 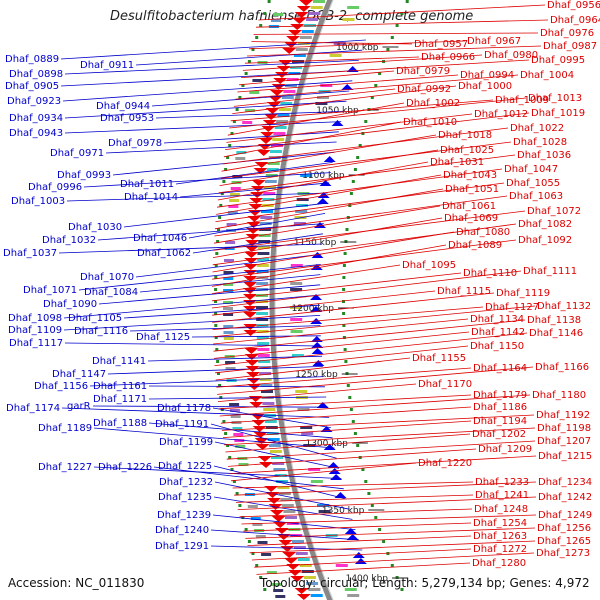 What do you see at coordinates (545, 224) in the screenshot?
I see `right-gene-label: Dhaf_1082` at bounding box center [545, 224].